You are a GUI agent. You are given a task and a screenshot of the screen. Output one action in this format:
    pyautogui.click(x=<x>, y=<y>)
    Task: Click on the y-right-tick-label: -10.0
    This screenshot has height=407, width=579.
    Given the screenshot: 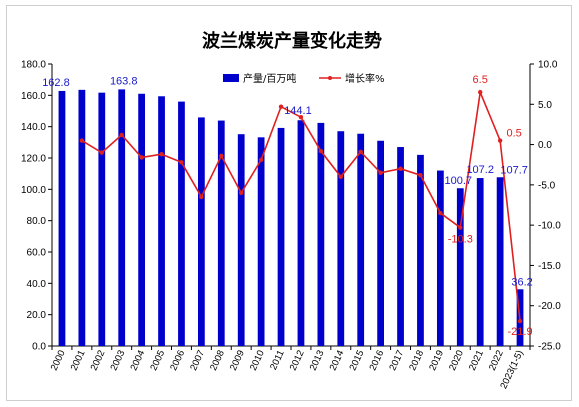 What is the action you would take?
    pyautogui.click(x=549, y=226)
    